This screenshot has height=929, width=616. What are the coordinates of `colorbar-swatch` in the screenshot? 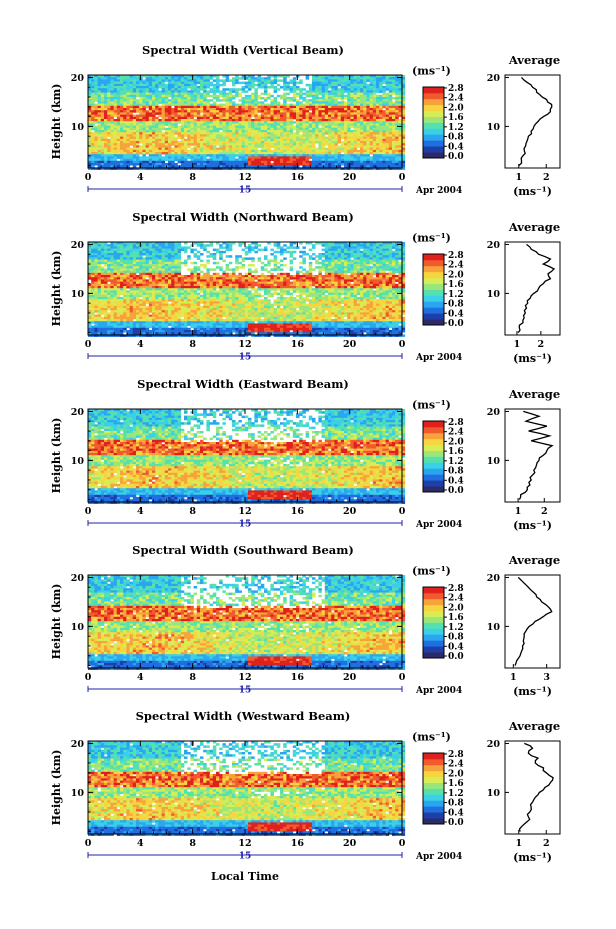 It's located at (433, 155).